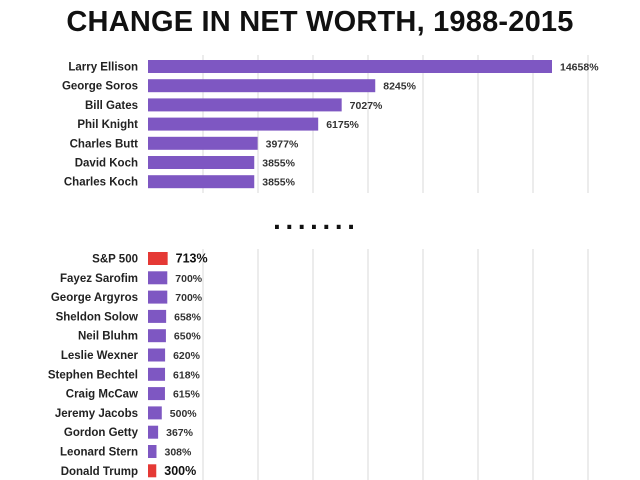 The image size is (640, 480). I want to click on bar-row: Phil Knight 6175%, so click(218, 124).